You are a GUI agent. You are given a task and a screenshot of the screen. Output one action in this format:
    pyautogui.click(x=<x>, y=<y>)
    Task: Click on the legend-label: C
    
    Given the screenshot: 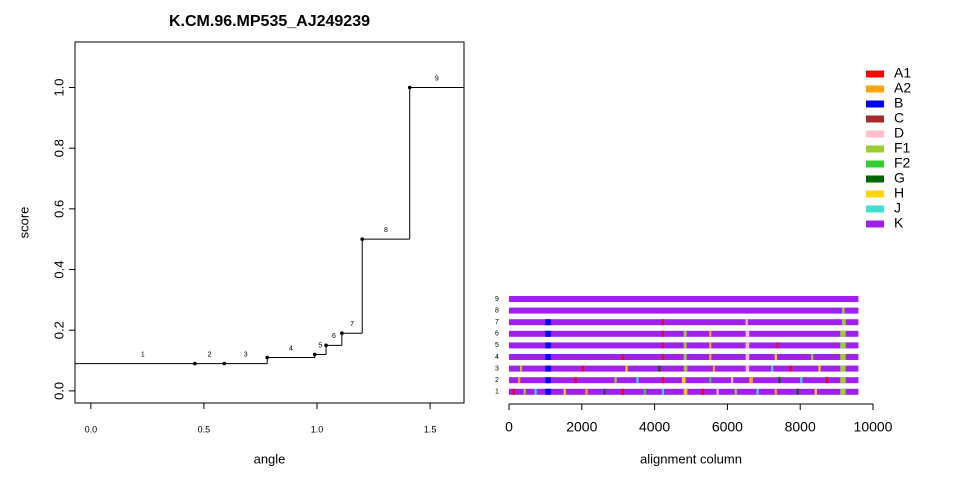 What is the action you would take?
    pyautogui.click(x=899, y=118)
    